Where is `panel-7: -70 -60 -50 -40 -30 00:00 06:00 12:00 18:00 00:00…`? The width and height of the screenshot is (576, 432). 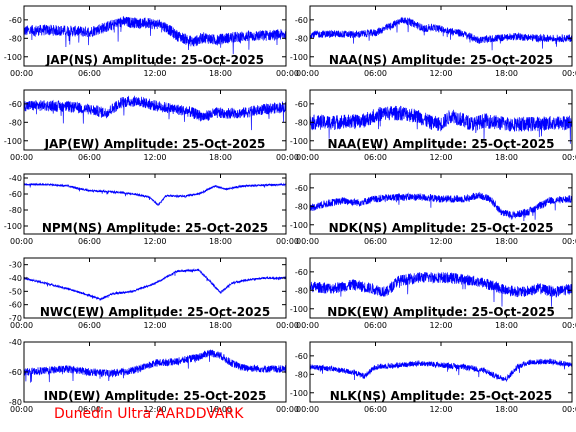 panel-7: -70 -60 -50 -40 -30 00:00 06:00 12:00 18:00 00:00… is located at coordinates (154, 293).